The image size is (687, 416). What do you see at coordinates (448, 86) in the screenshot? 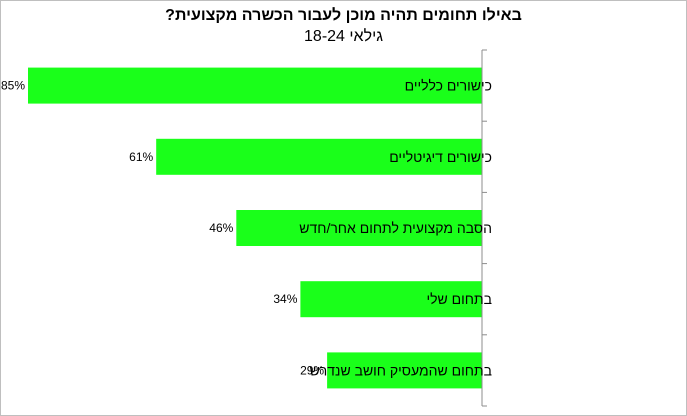
I see `category-label-0: כישורים כלליים` at bounding box center [448, 86].